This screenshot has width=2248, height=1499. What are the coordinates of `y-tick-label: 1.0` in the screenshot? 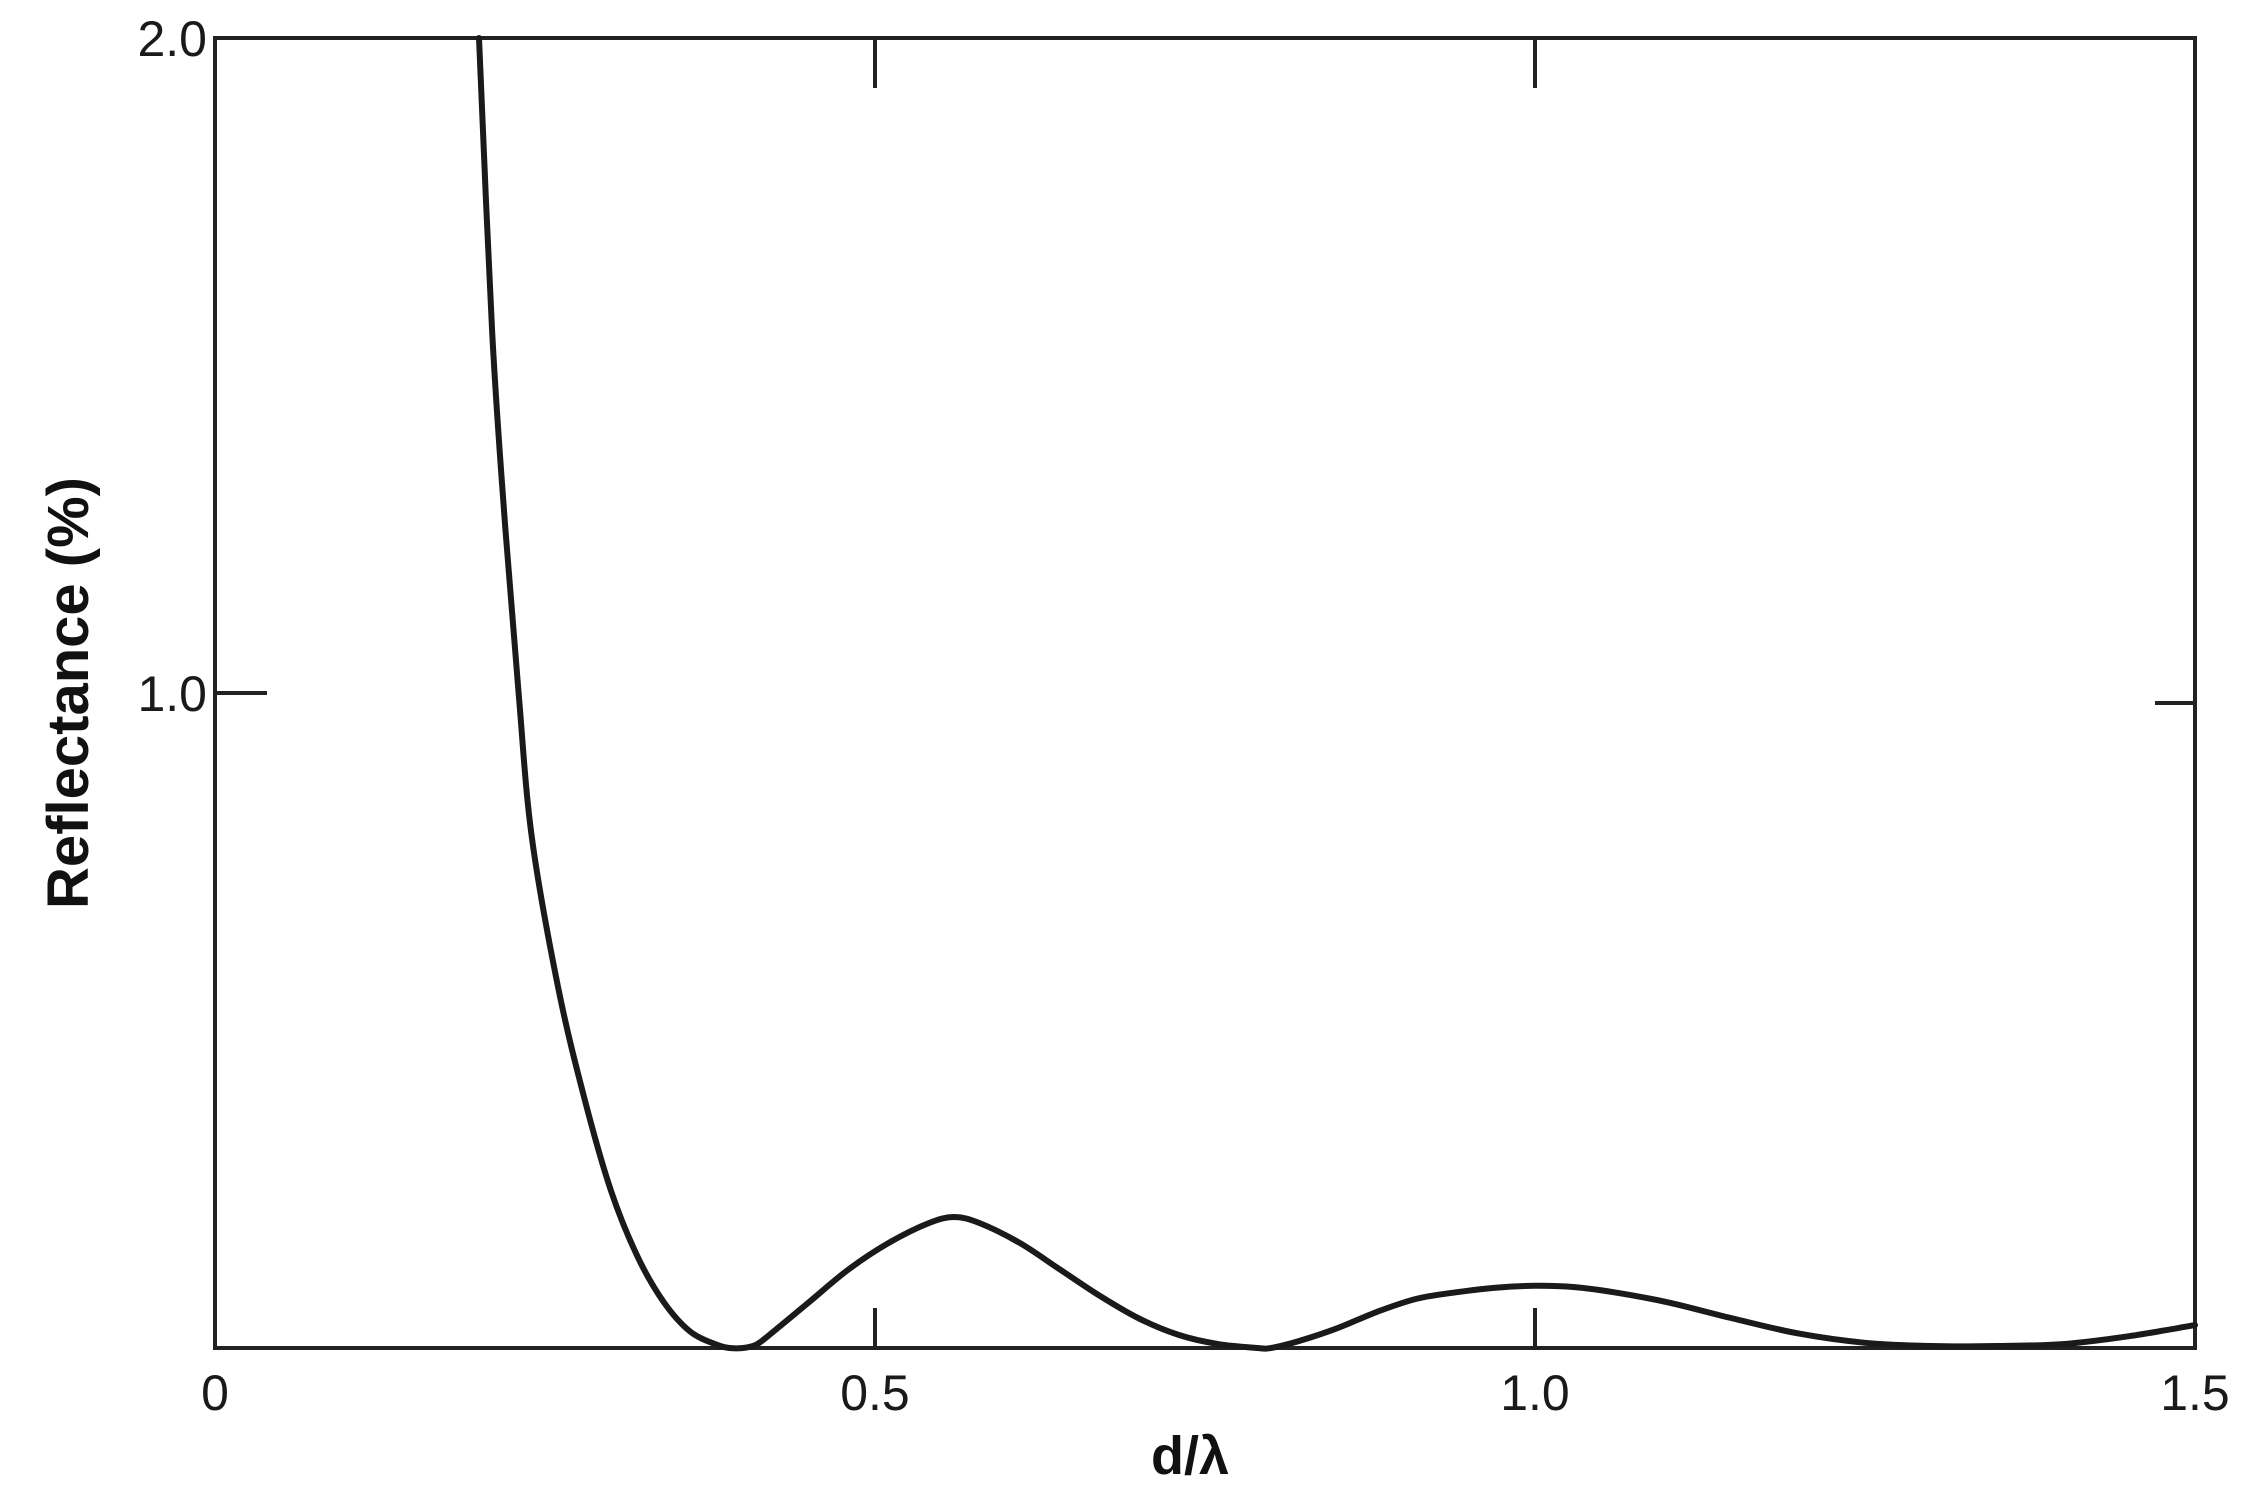 It's located at (172, 694).